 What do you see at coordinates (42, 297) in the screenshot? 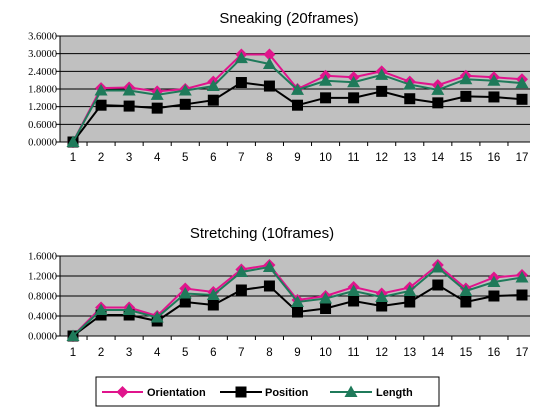
I see `y-tick-labels: 0.0000 0.4000 0.8000 1.2000 1.6000` at bounding box center [42, 297].